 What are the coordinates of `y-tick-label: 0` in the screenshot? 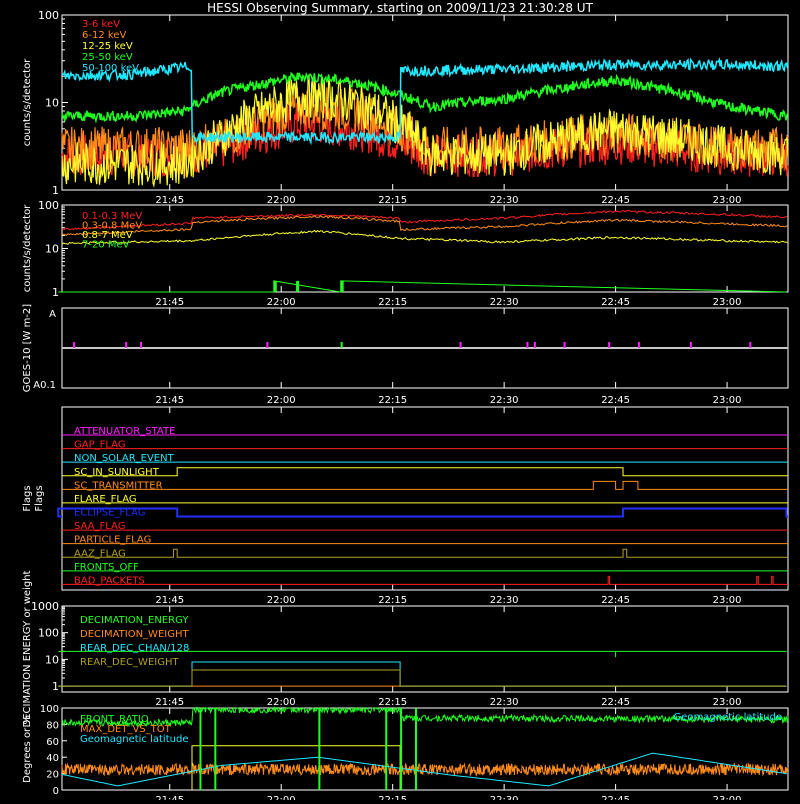 It's located at (56, 791).